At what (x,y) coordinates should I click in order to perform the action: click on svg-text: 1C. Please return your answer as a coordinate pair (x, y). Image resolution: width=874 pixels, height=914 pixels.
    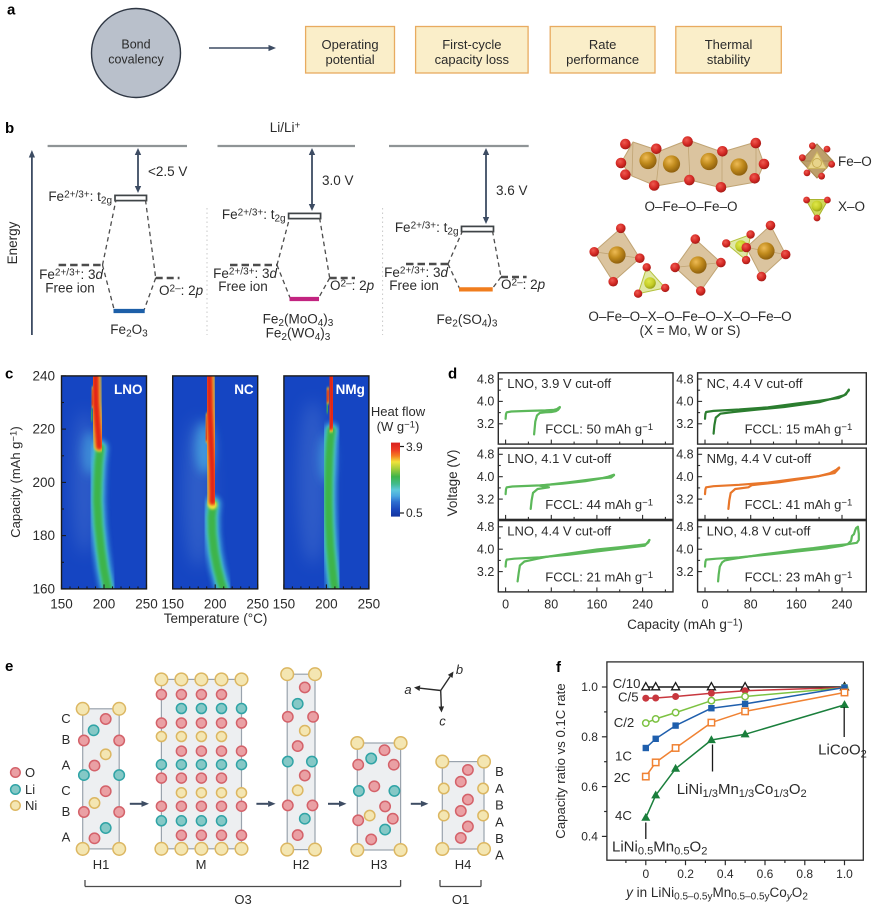
    Looking at the image, I should click on (623, 756).